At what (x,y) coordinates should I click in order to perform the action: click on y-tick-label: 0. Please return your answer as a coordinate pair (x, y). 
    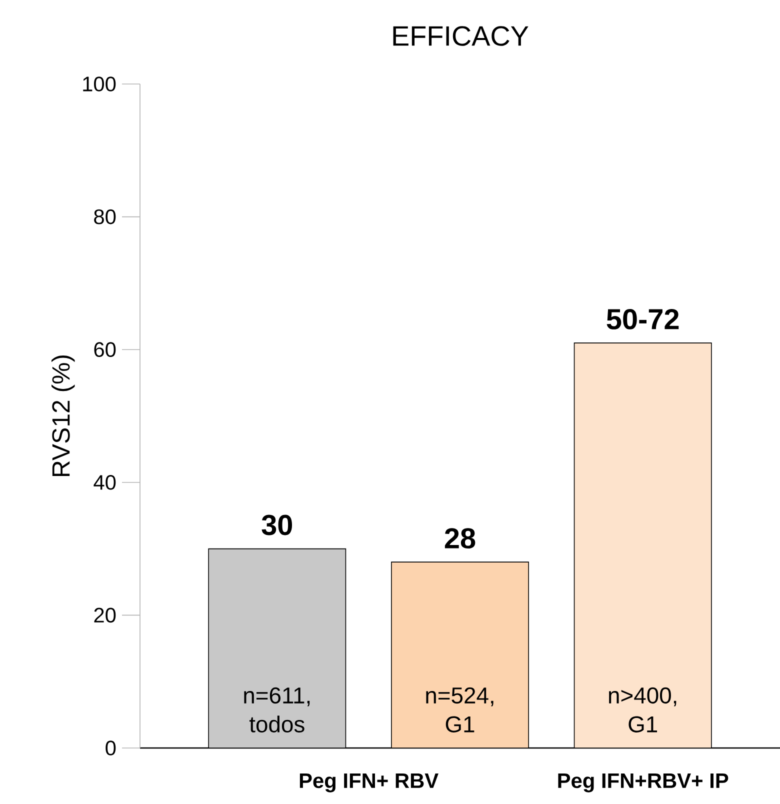
    Looking at the image, I should click on (111, 748).